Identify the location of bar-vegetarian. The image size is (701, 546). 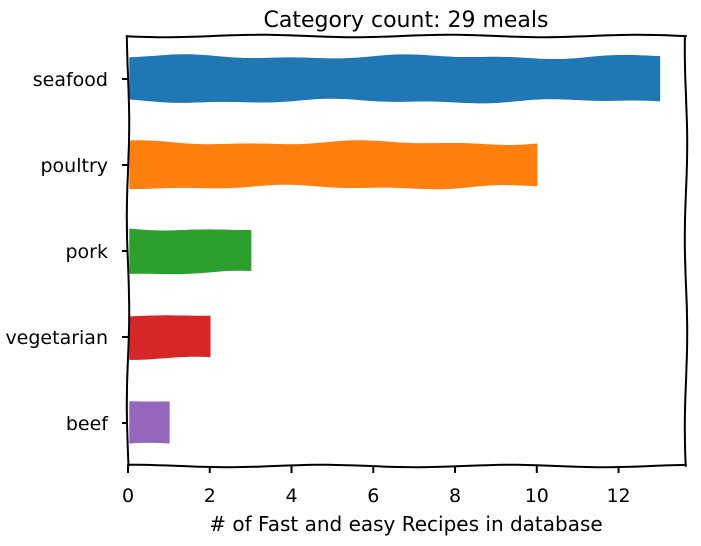
(170, 337).